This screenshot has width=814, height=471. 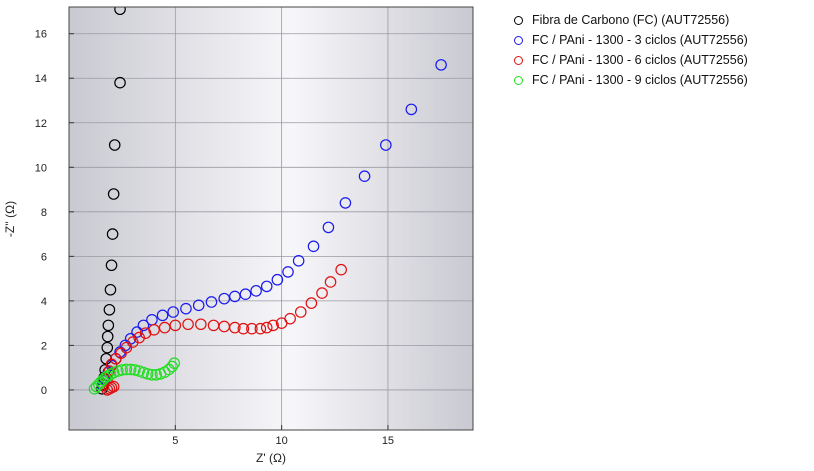 What do you see at coordinates (388, 441) in the screenshot?
I see `x-tick-label: 15` at bounding box center [388, 441].